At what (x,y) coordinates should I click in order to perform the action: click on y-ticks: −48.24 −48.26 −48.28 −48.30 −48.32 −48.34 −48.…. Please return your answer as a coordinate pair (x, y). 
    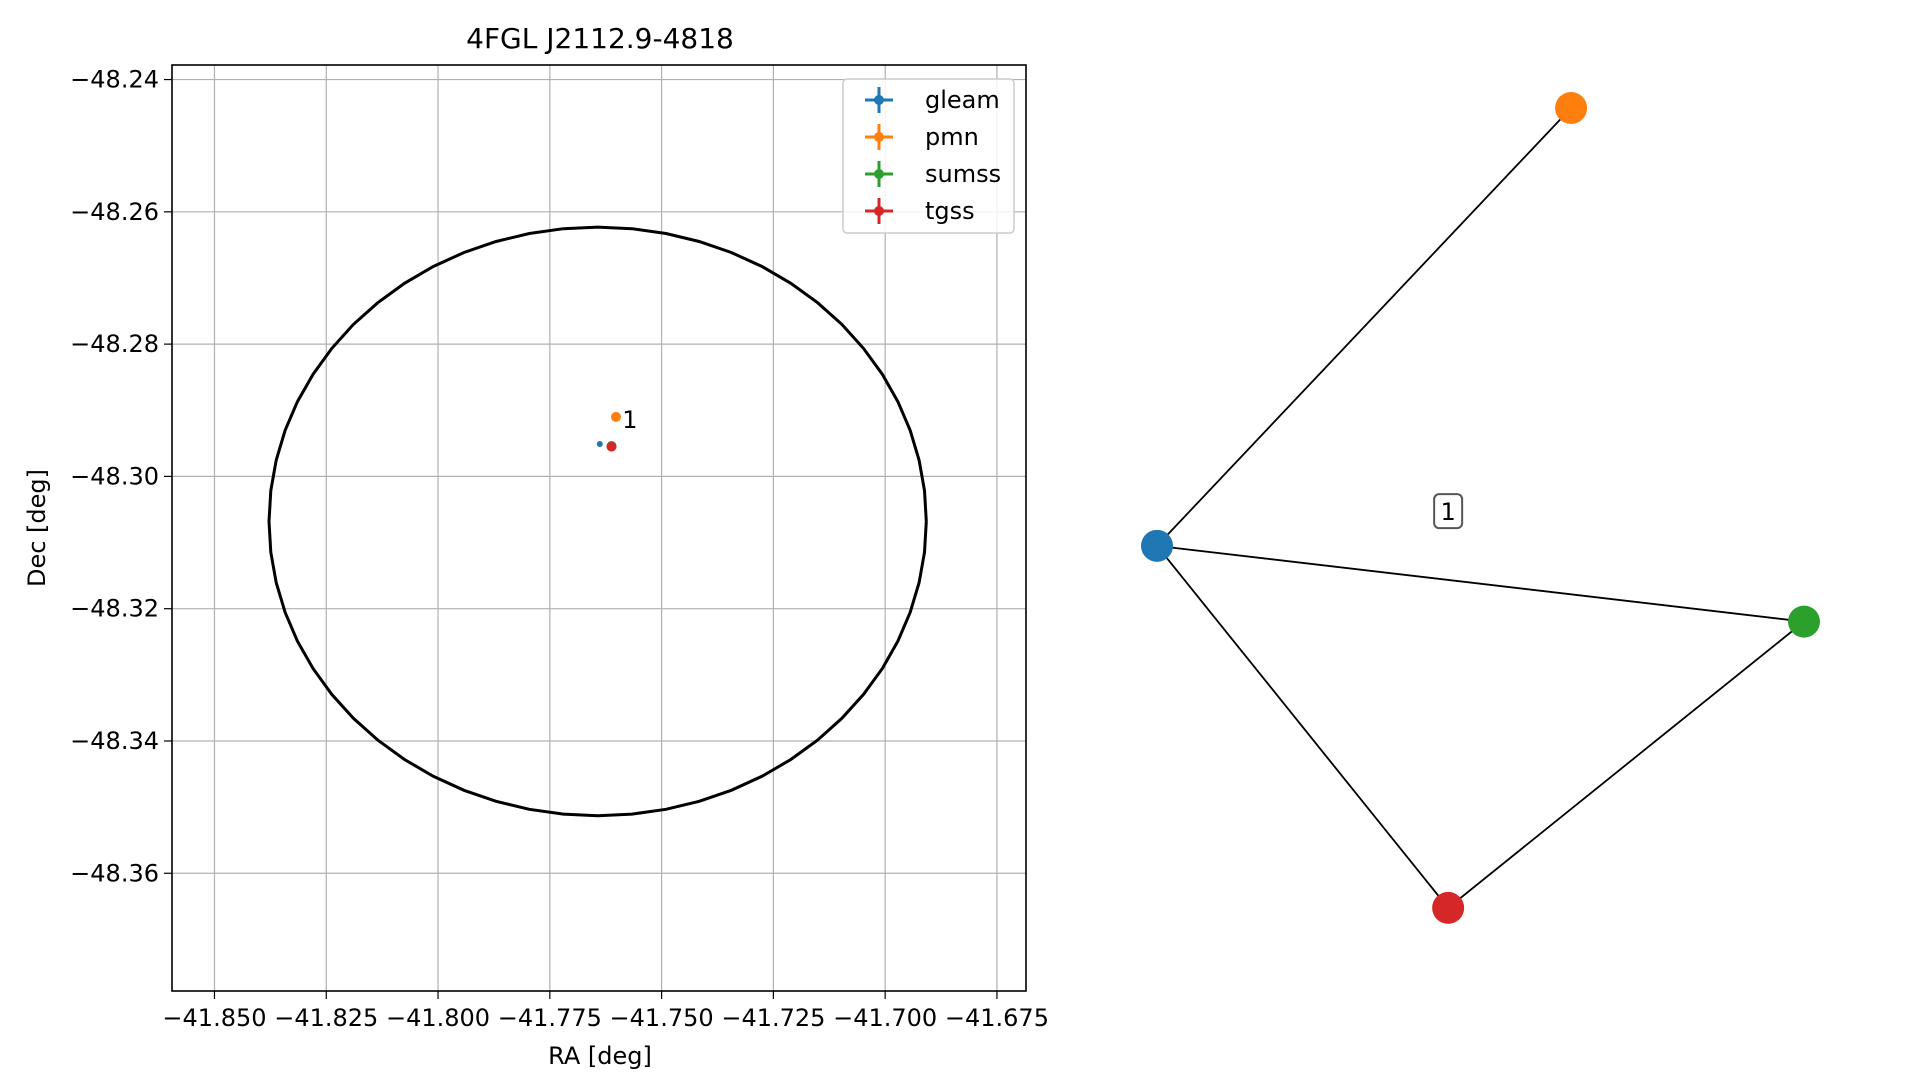
    Looking at the image, I should click on (121, 476).